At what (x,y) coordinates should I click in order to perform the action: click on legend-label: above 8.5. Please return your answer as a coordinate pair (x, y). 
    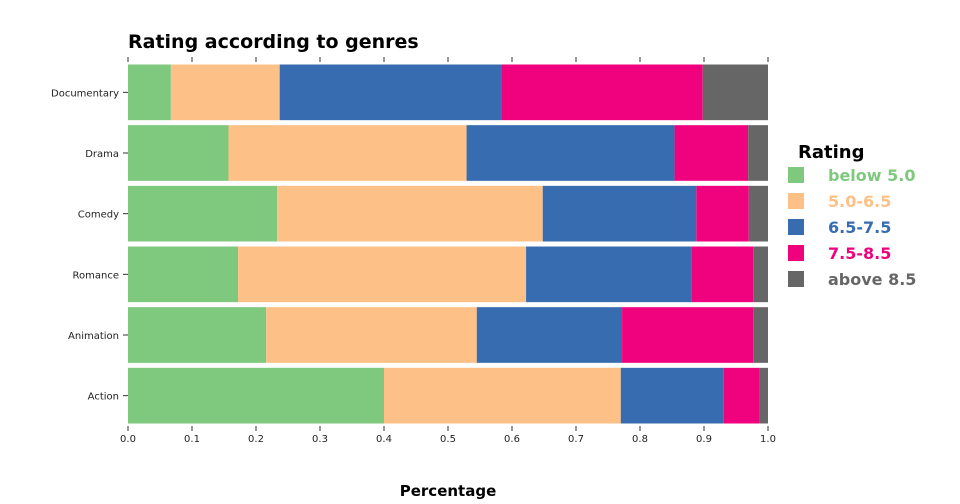
    Looking at the image, I should click on (872, 279).